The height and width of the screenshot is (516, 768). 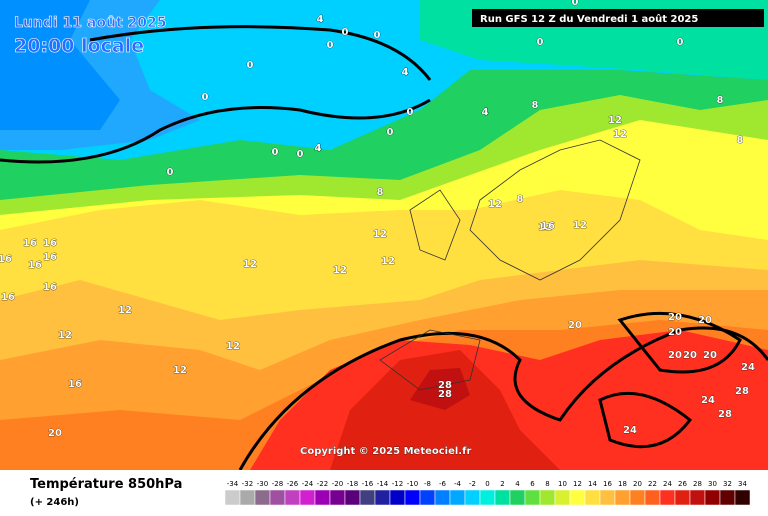 I want to click on scale-label: -6, so click(x=443, y=484).